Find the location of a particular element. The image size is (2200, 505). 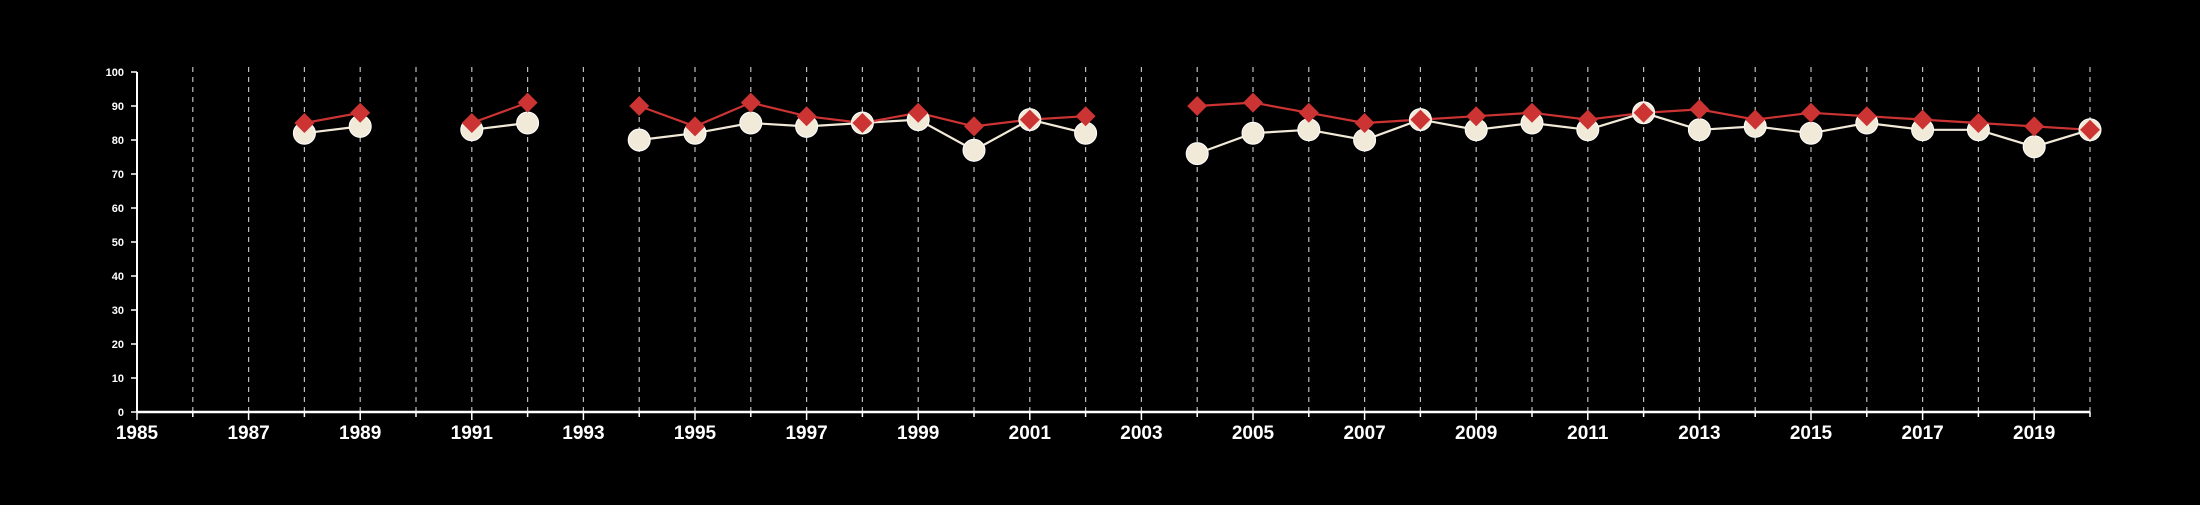

x-tick-label: 2009 is located at coordinates (1476, 433).